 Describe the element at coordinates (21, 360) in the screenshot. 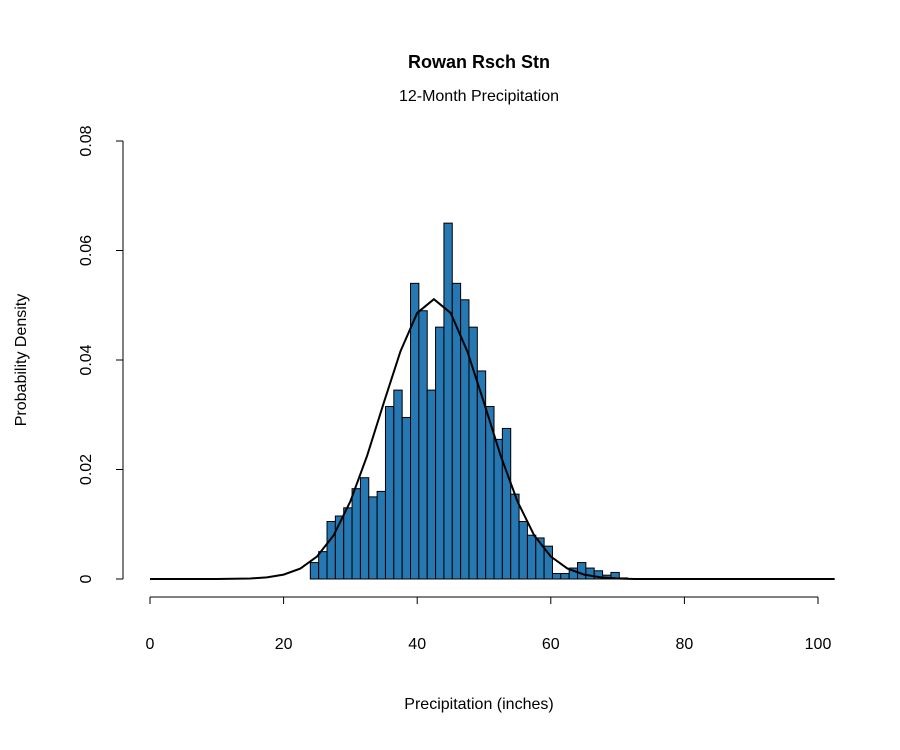

I see `y-axis-label: Probability Density` at that location.